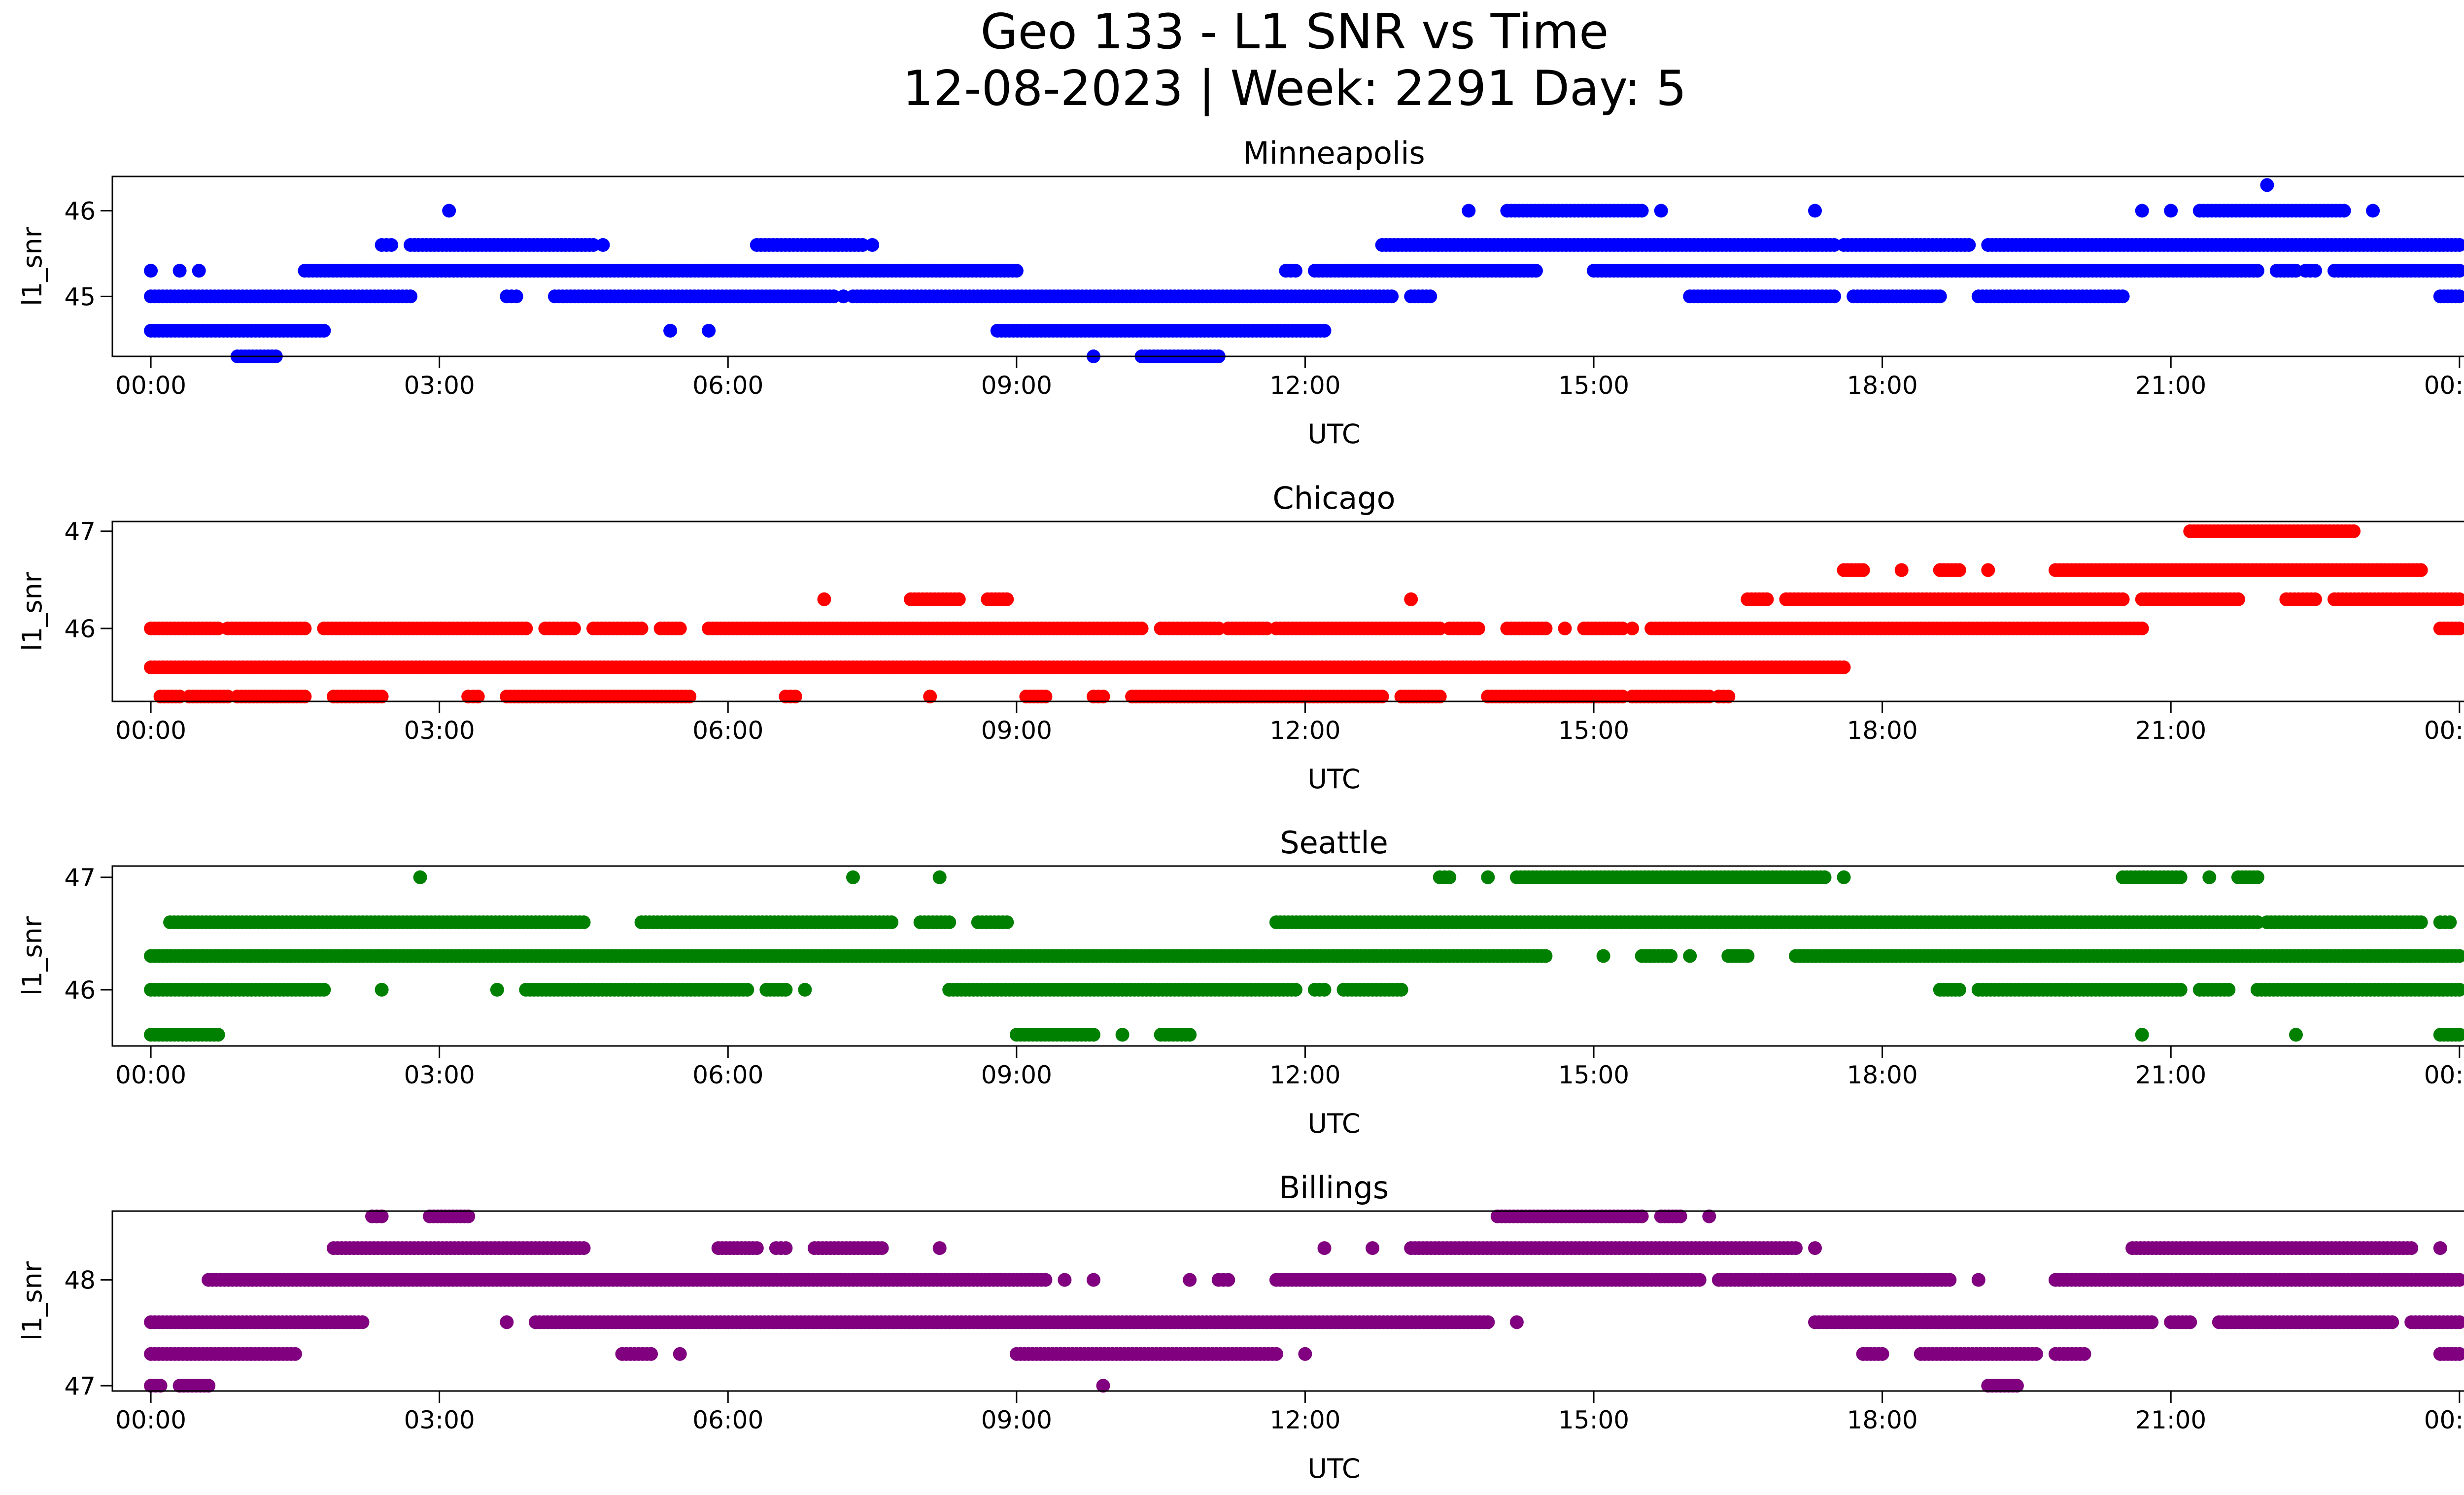  I want to click on x-tick-label: 09:00, so click(1016, 385).